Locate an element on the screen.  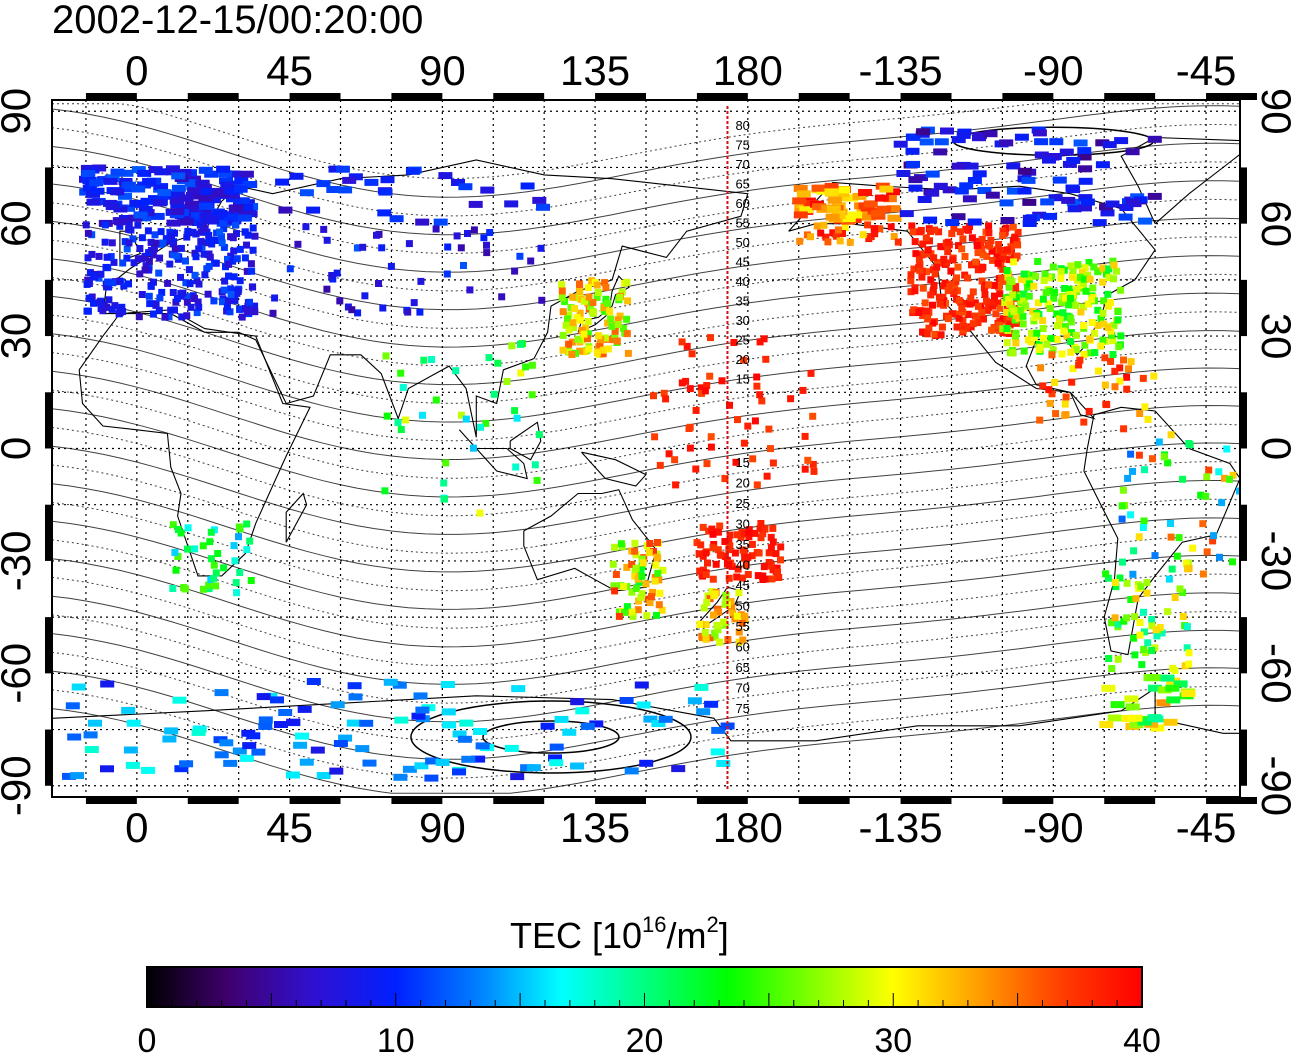
lat-tick-right: 30 is located at coordinates (1272, 336).